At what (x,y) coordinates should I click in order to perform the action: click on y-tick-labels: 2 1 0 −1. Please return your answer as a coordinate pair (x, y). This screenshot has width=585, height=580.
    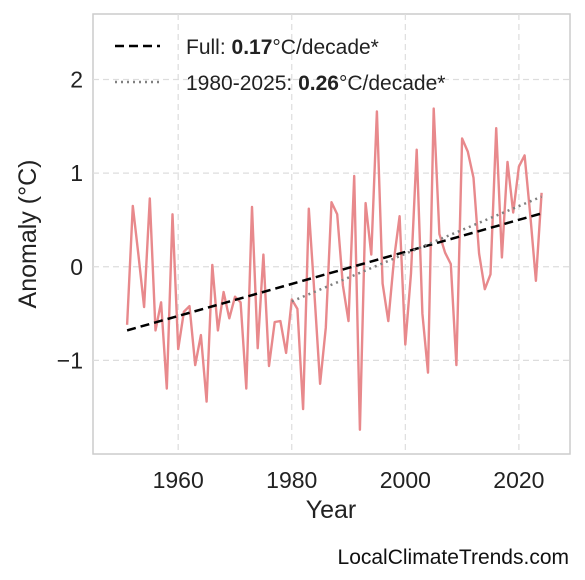
    Looking at the image, I should click on (70, 220).